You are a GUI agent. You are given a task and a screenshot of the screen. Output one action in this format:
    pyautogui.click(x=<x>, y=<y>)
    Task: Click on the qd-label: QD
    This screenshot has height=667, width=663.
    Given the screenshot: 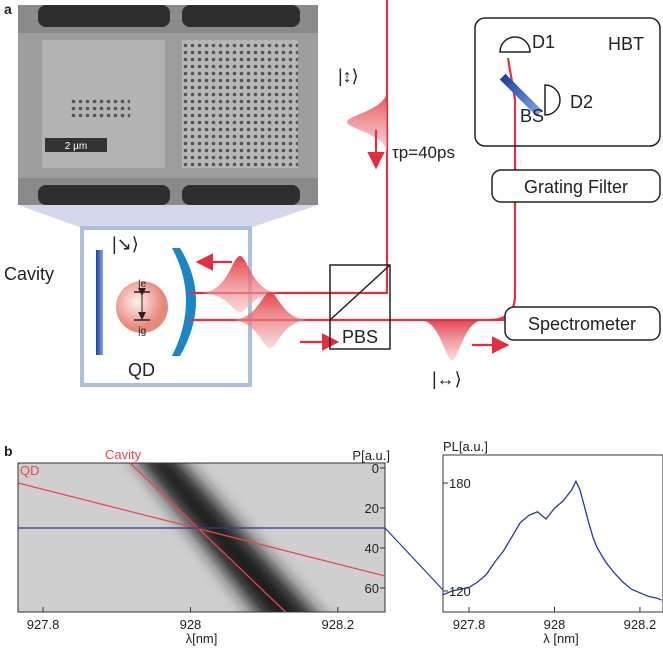 What is the action you would take?
    pyautogui.click(x=141, y=370)
    